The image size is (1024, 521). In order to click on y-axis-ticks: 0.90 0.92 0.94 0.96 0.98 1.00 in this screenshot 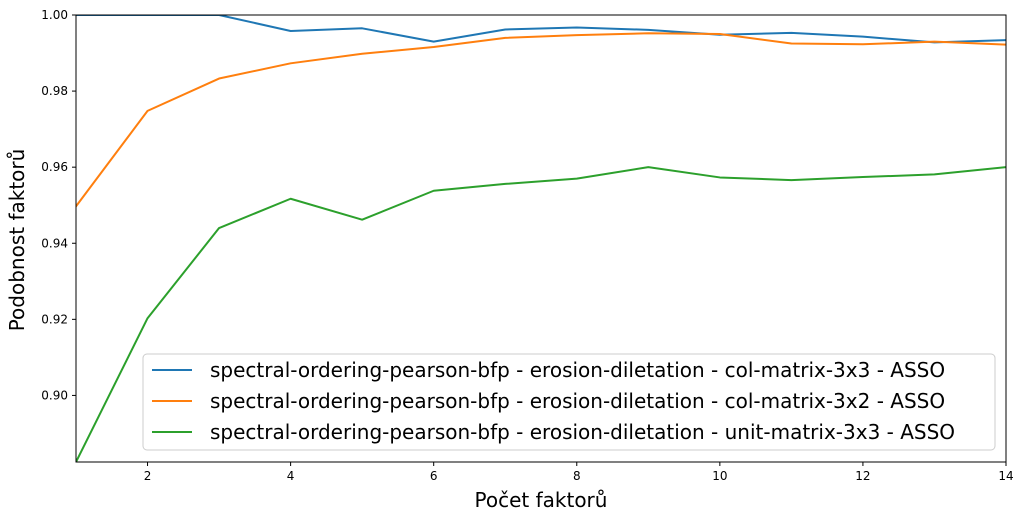, I will do `click(58, 205)`.